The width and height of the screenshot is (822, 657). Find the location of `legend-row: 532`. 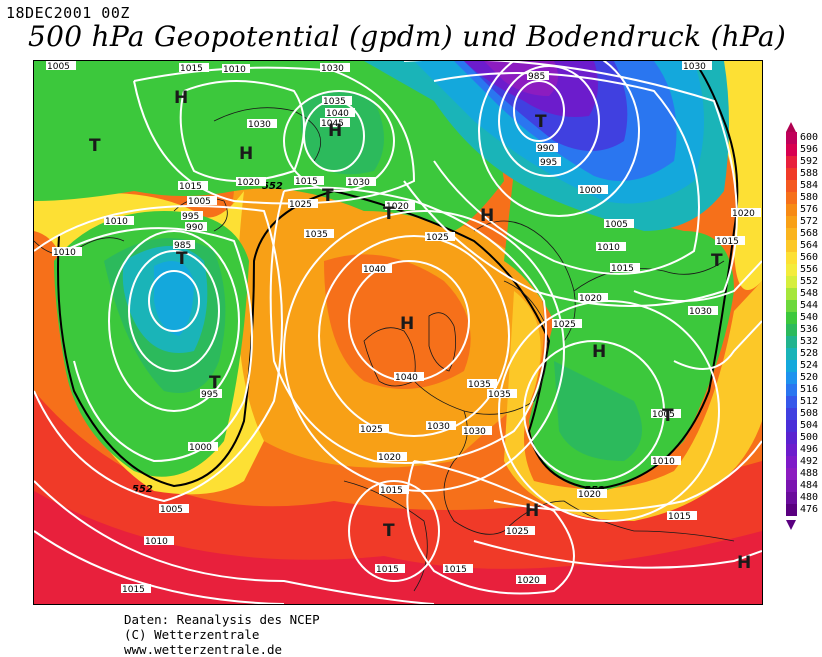

legend-row: 532 is located at coordinates (804, 342).